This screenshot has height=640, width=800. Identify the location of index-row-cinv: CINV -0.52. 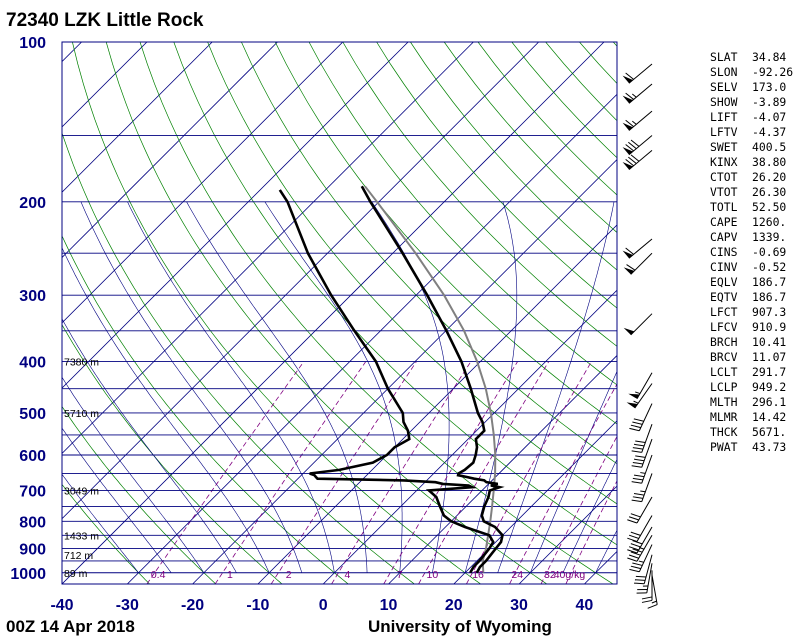
(755, 267).